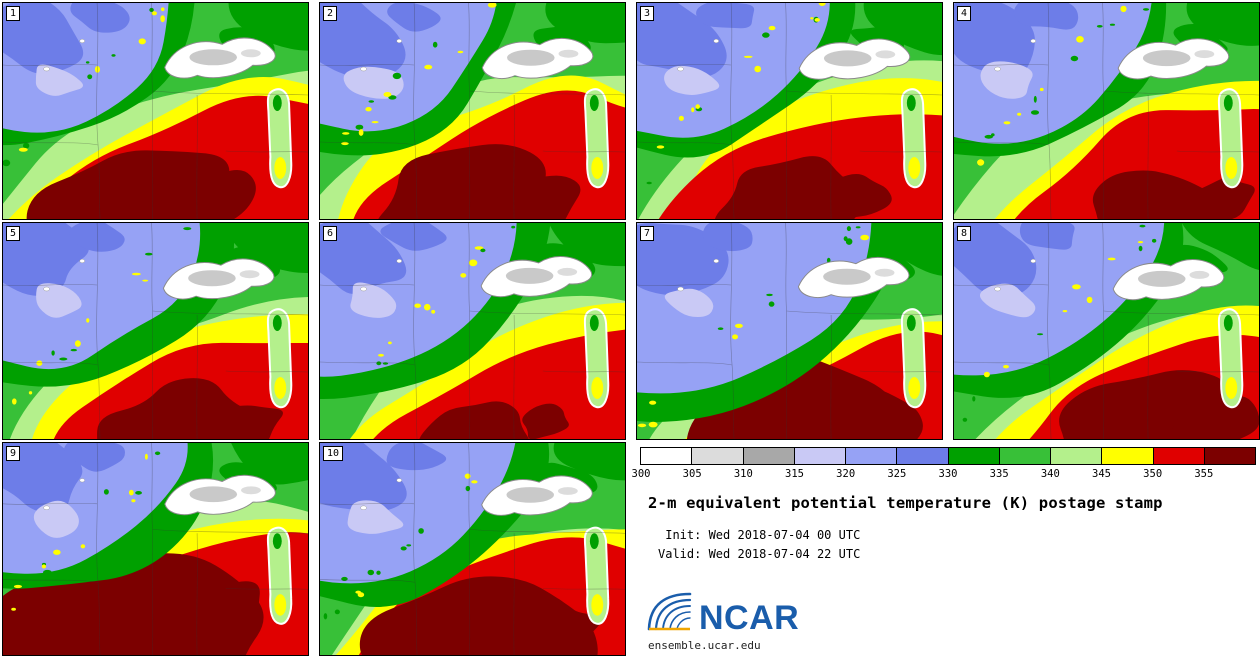 The image size is (1260, 657). I want to click on colorbar-tick: 330, so click(948, 474).